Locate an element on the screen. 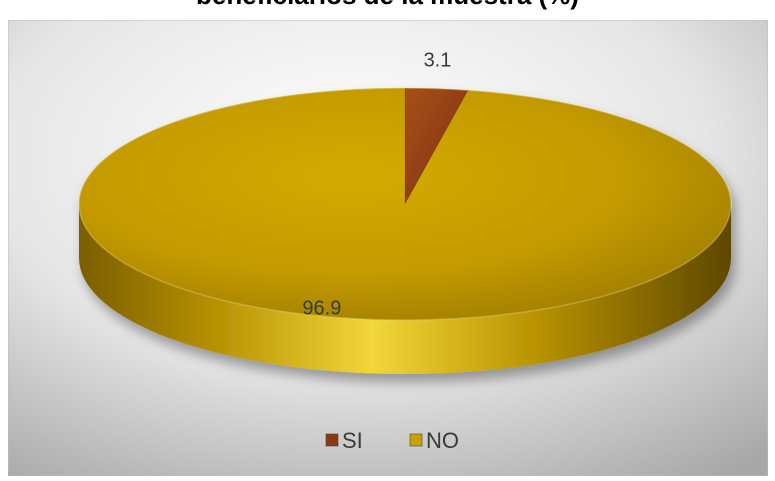  legend-swatch-si is located at coordinates (332, 440).